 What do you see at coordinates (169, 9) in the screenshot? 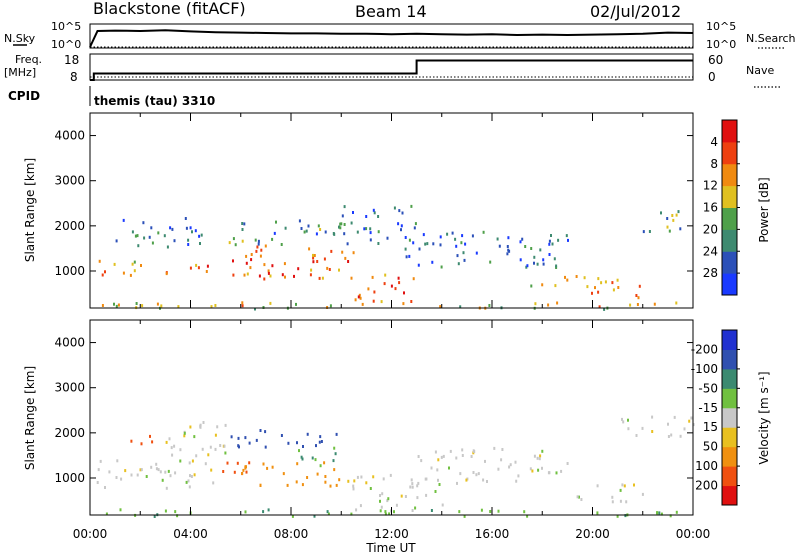
I see `station-title: Blackstone (fitACF)` at bounding box center [169, 9].